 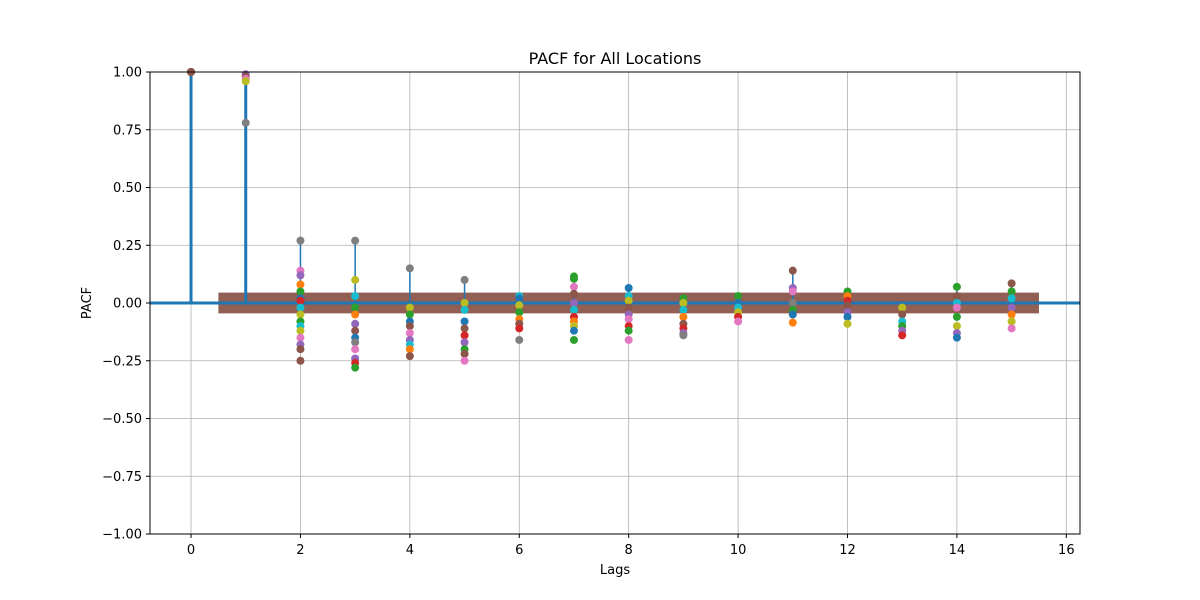 I want to click on x-tick-label: 2, so click(x=300, y=550).